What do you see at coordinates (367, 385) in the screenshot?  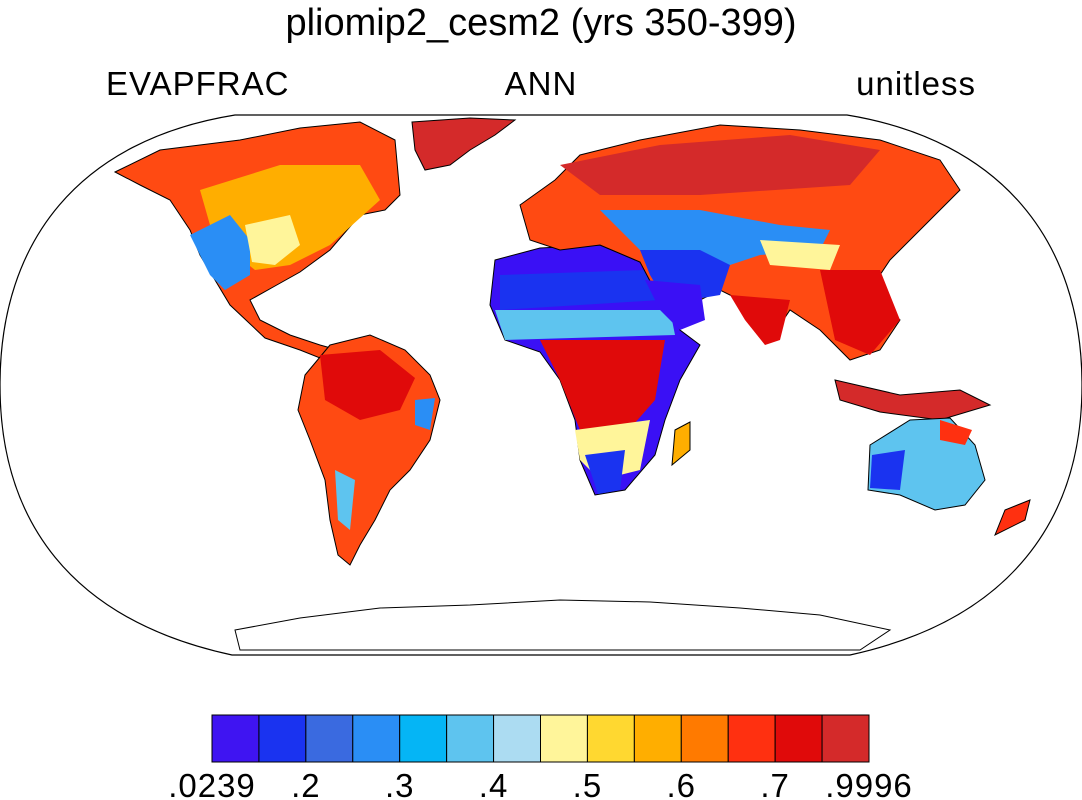 I see `amazon` at bounding box center [367, 385].